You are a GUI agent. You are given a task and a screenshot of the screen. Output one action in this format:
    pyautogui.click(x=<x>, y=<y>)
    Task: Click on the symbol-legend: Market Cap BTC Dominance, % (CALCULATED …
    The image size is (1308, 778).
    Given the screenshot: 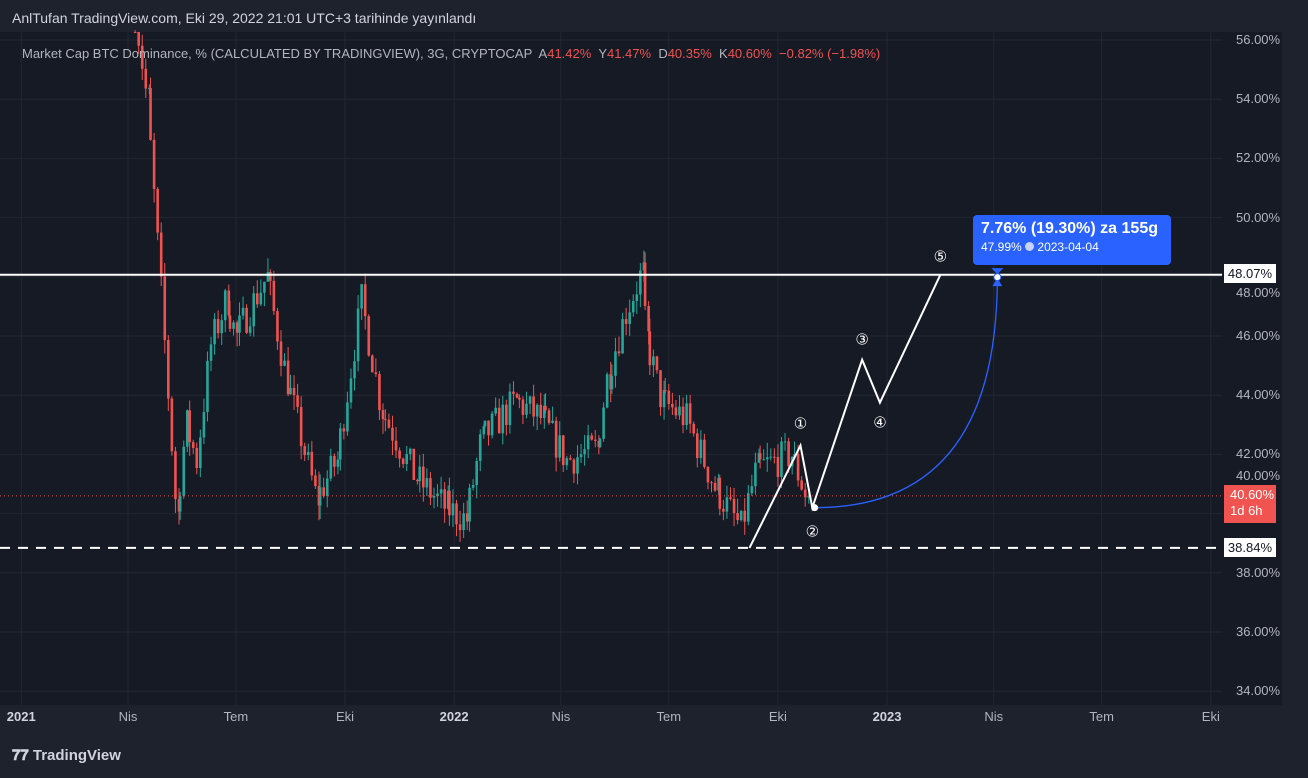 What is the action you would take?
    pyautogui.click(x=451, y=53)
    